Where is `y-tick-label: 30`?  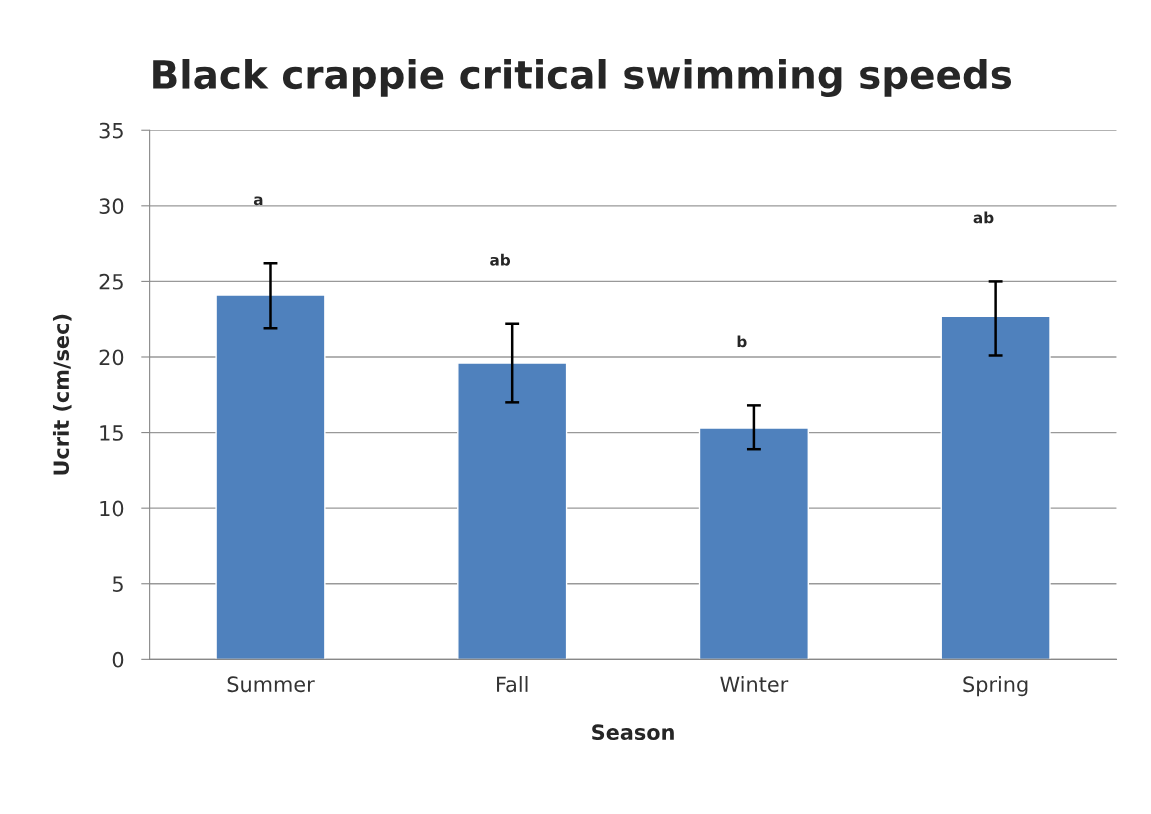
y-tick-label: 30 is located at coordinates (111, 206).